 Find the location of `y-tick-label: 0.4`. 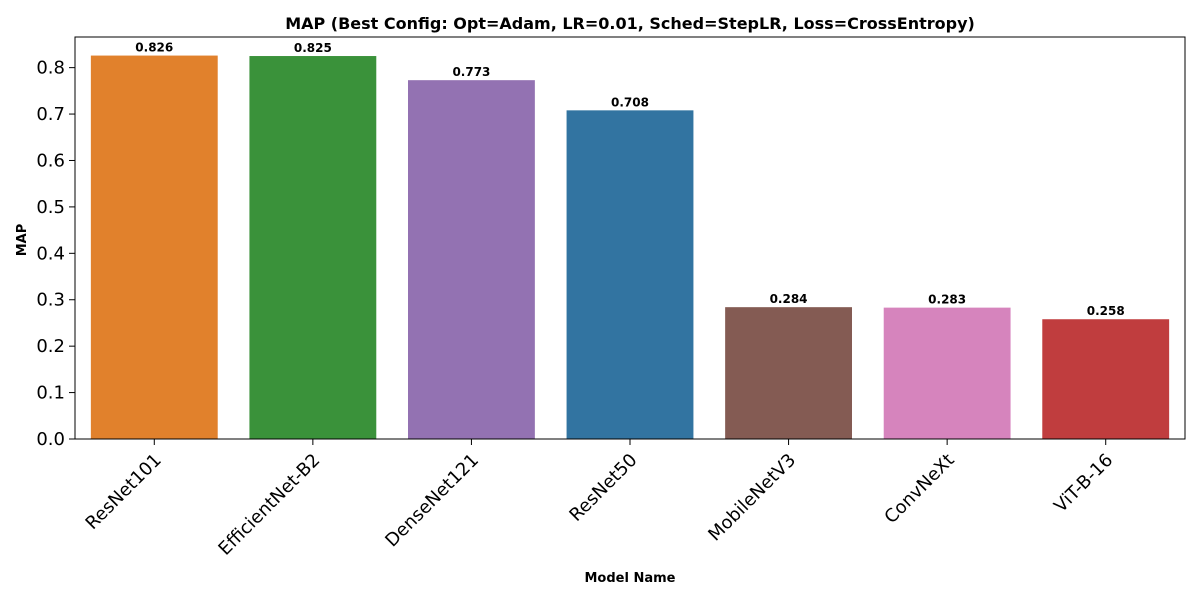

y-tick-label: 0.4 is located at coordinates (50, 253).